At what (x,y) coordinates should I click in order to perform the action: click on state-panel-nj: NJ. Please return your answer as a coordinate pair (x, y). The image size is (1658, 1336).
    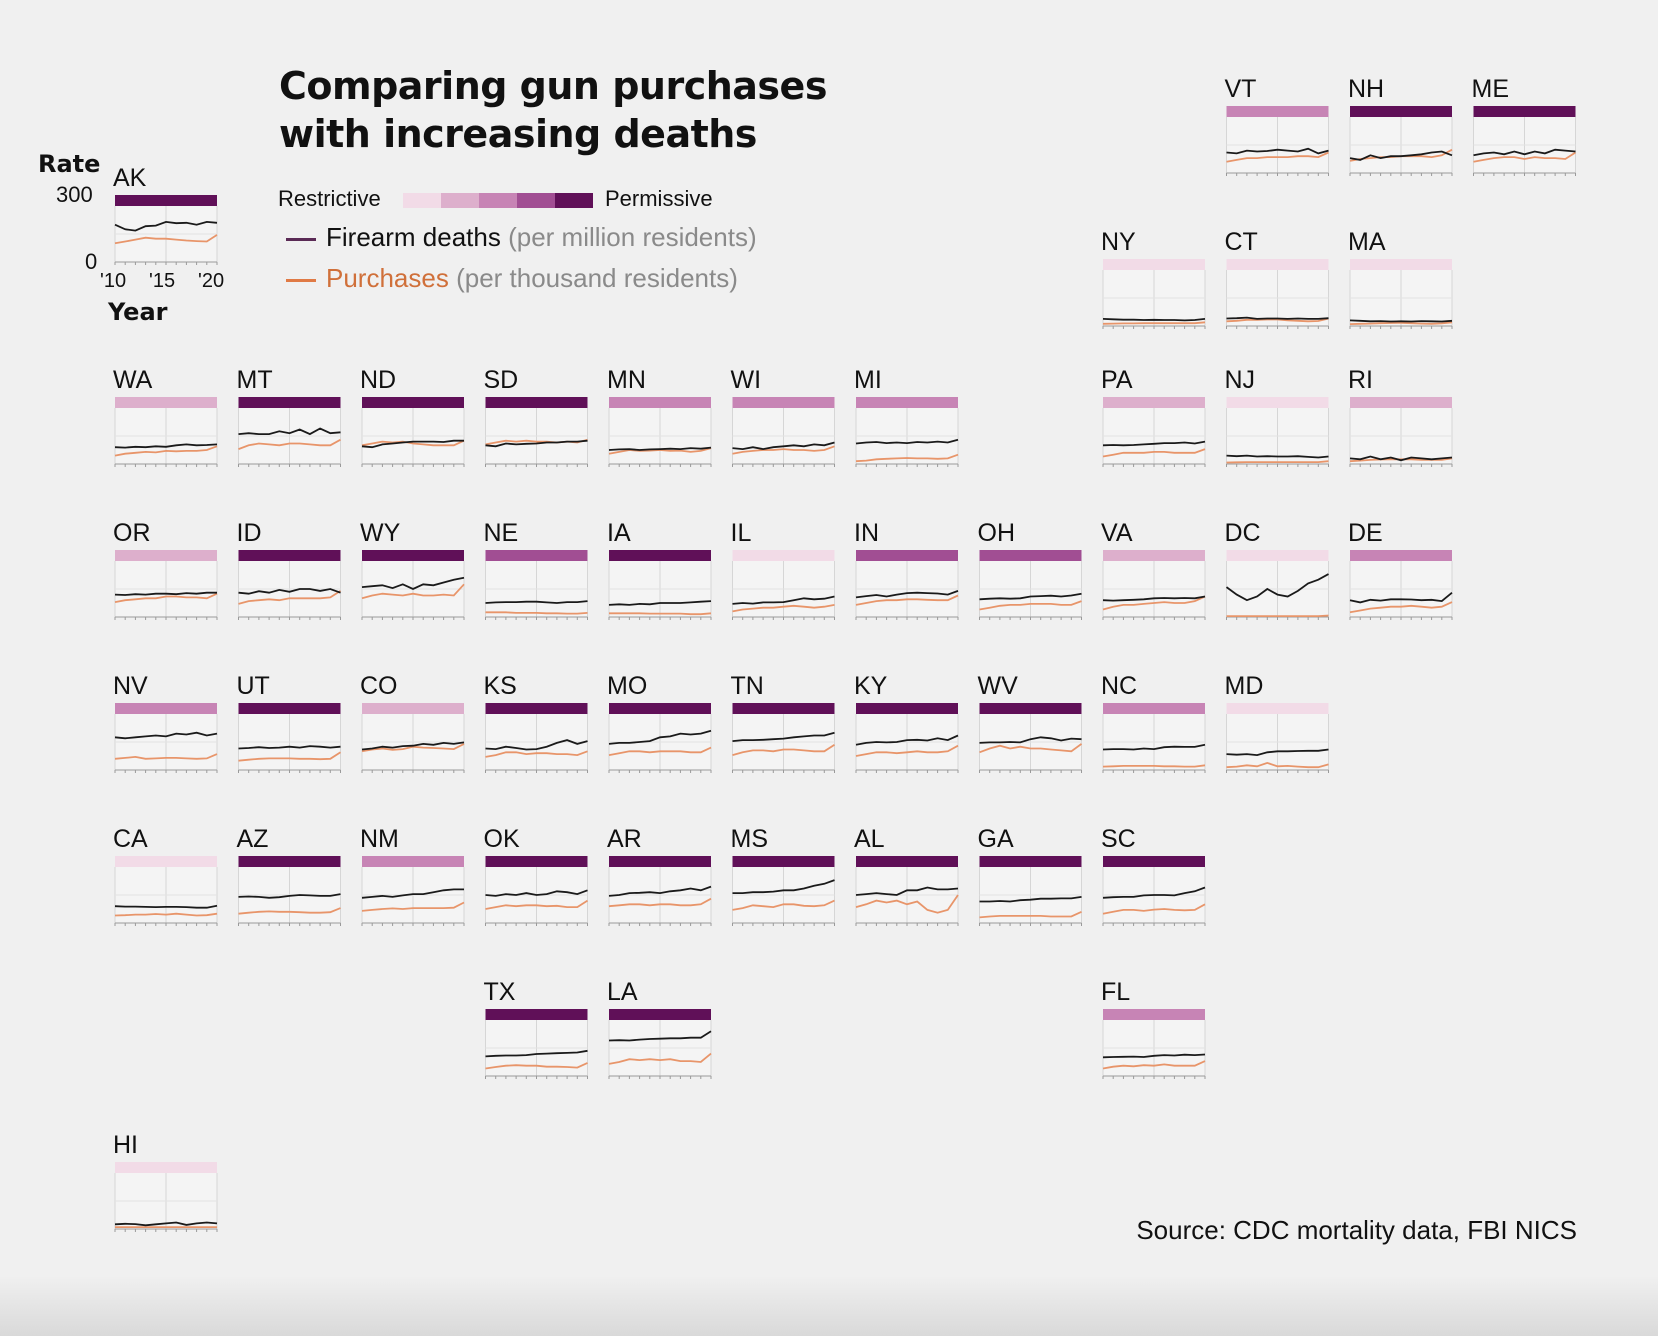
    Looking at the image, I should click on (1277, 416).